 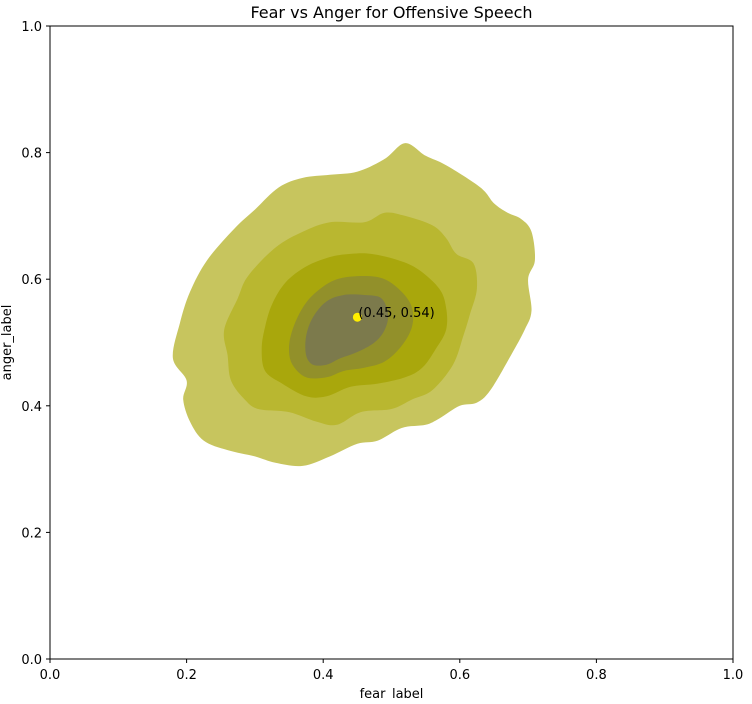 I want to click on x-axis-label: fear_label, so click(x=392, y=693).